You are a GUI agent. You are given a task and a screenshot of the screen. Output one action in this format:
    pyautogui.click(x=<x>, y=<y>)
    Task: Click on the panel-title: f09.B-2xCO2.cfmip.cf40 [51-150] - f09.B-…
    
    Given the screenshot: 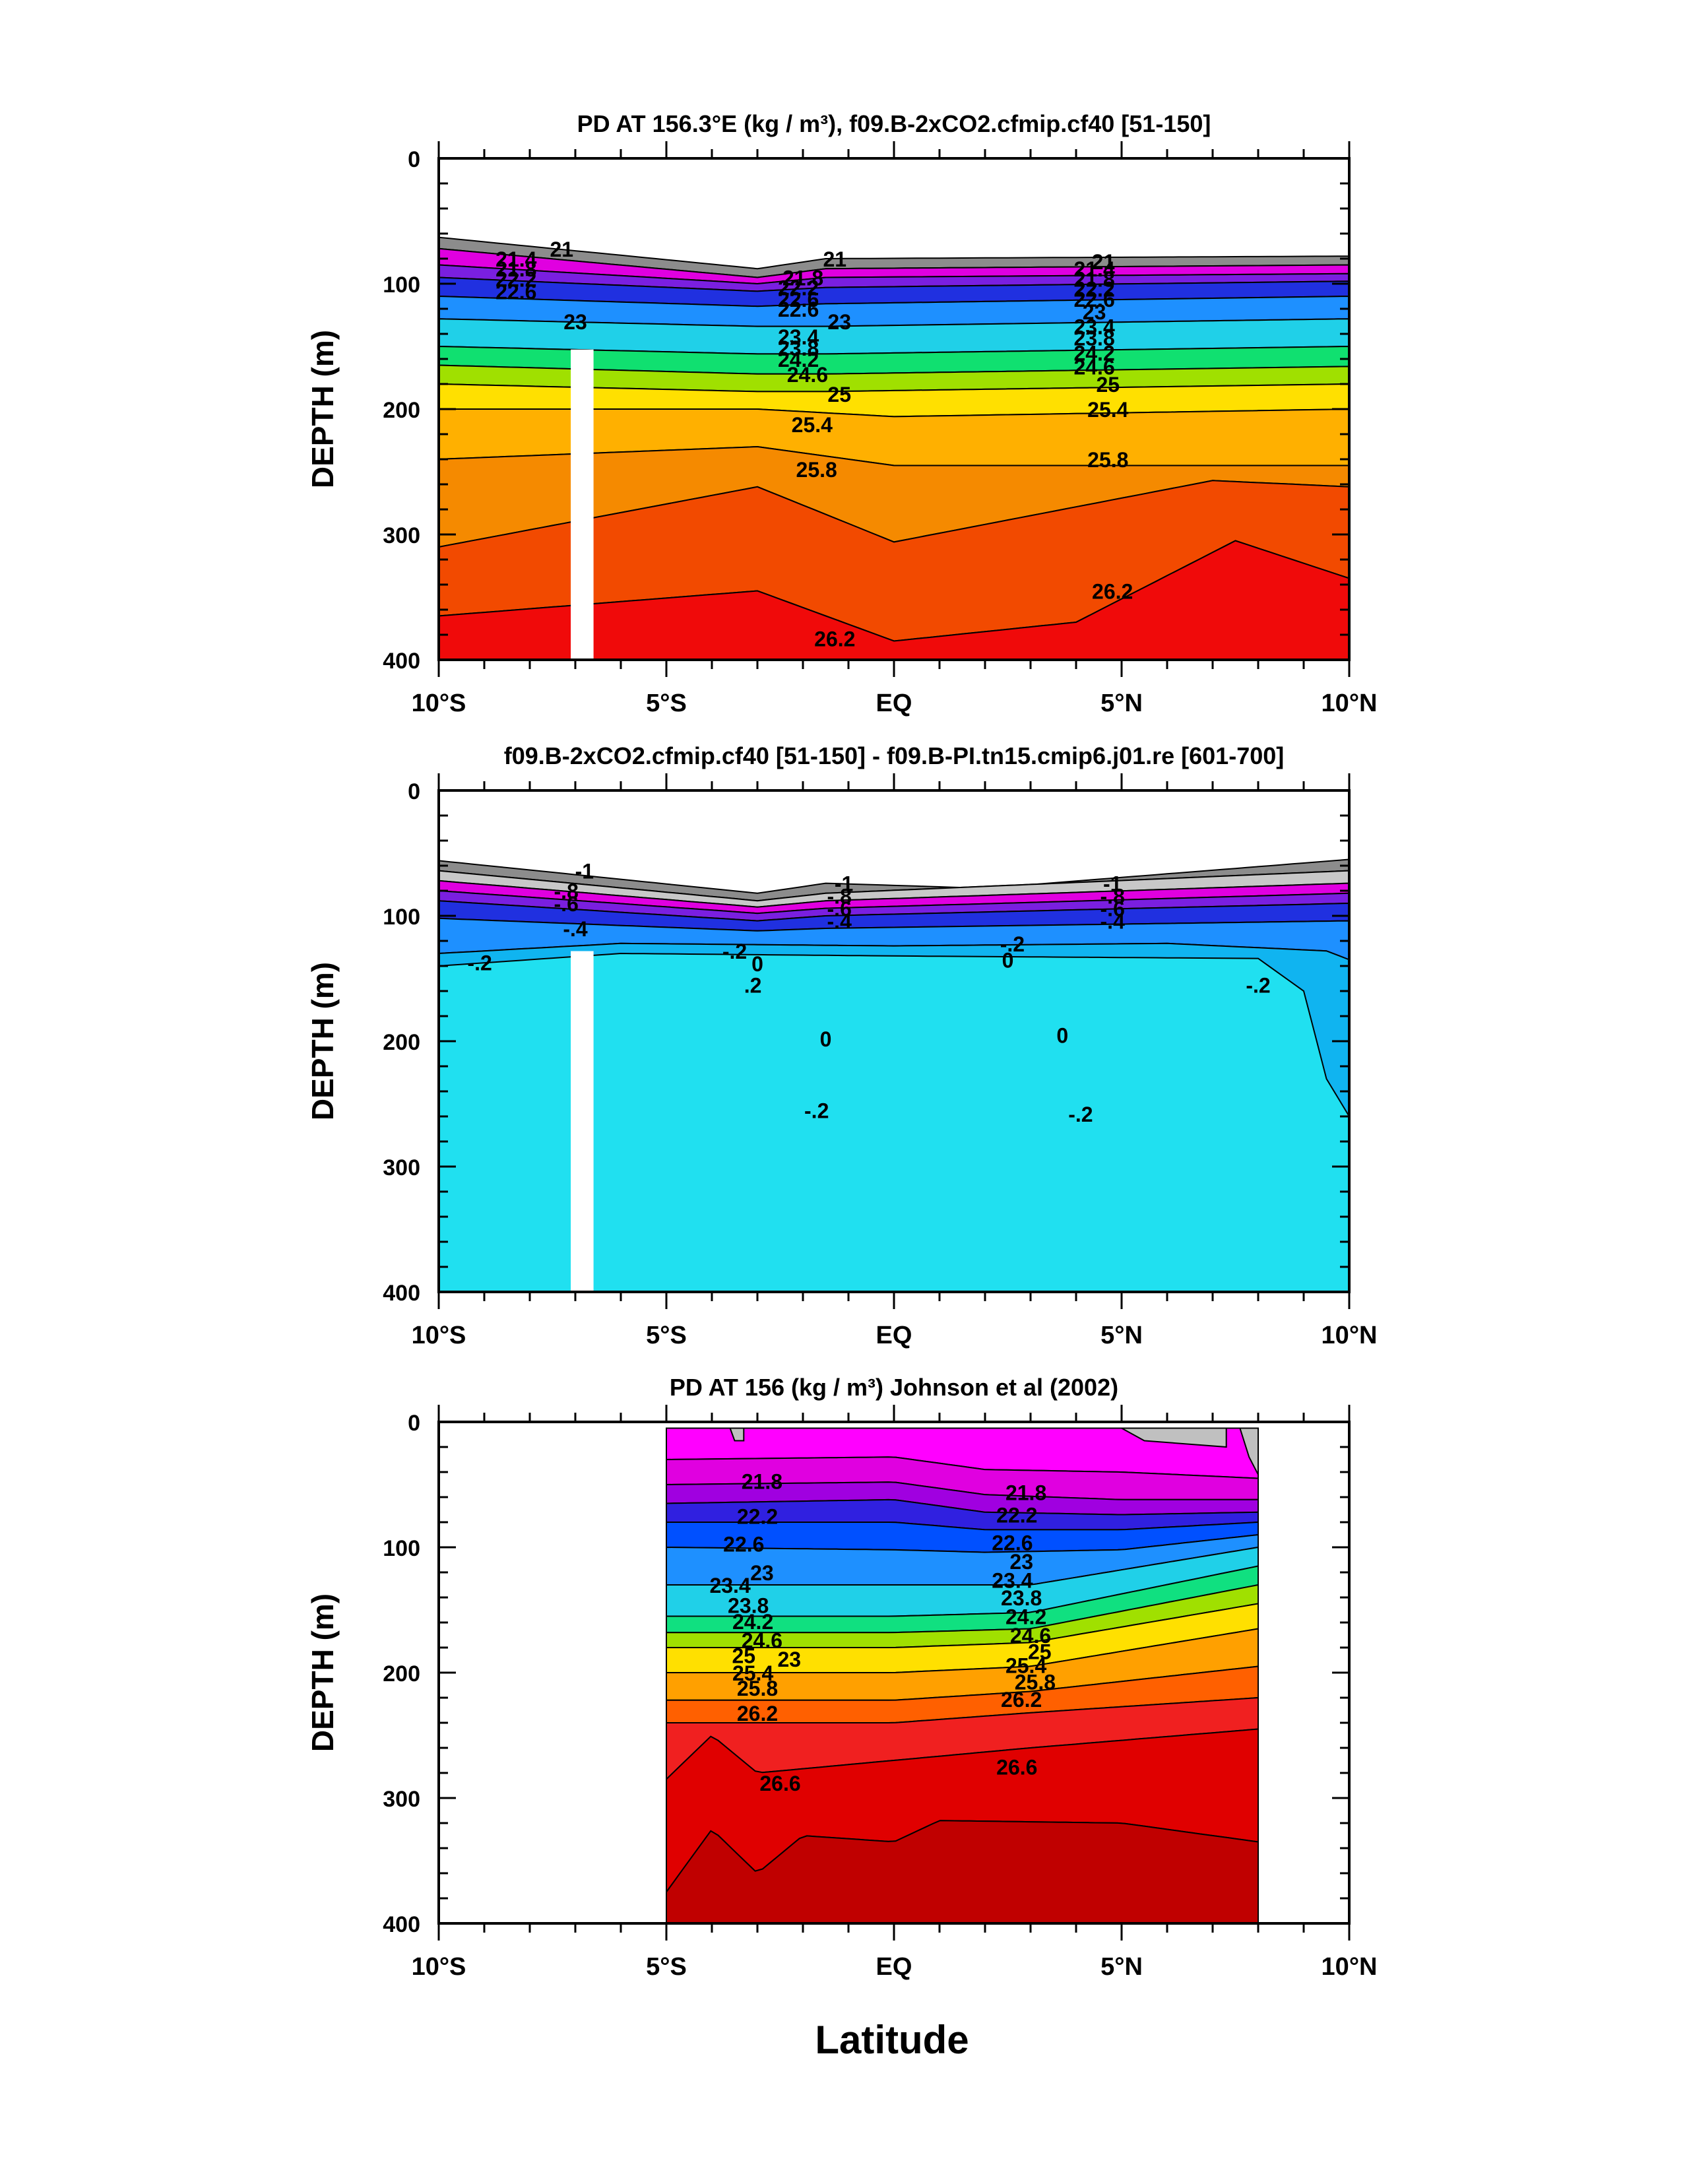 What is the action you would take?
    pyautogui.click(x=894, y=755)
    